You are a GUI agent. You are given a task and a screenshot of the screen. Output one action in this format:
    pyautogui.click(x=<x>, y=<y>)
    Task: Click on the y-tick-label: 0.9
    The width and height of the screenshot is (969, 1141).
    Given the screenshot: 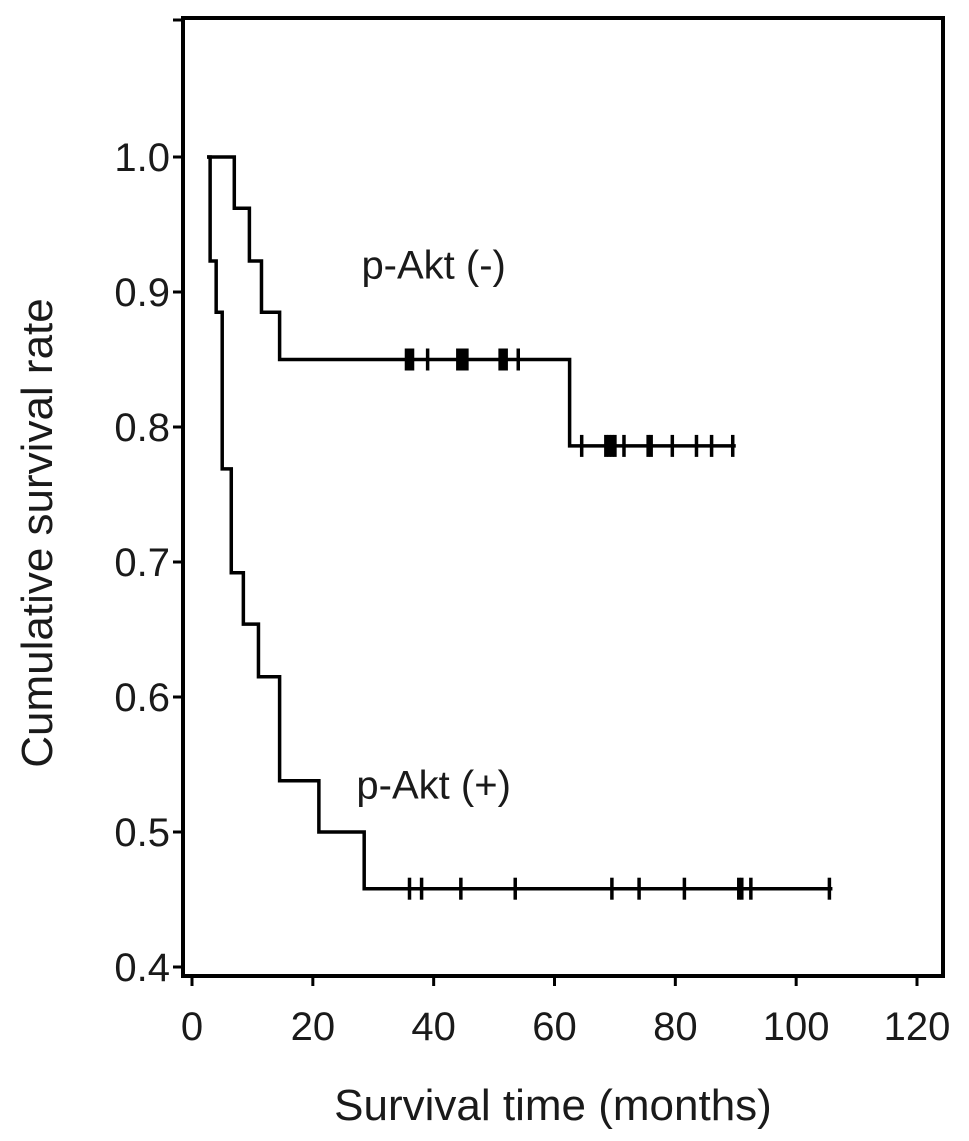 What is the action you would take?
    pyautogui.click(x=142, y=293)
    